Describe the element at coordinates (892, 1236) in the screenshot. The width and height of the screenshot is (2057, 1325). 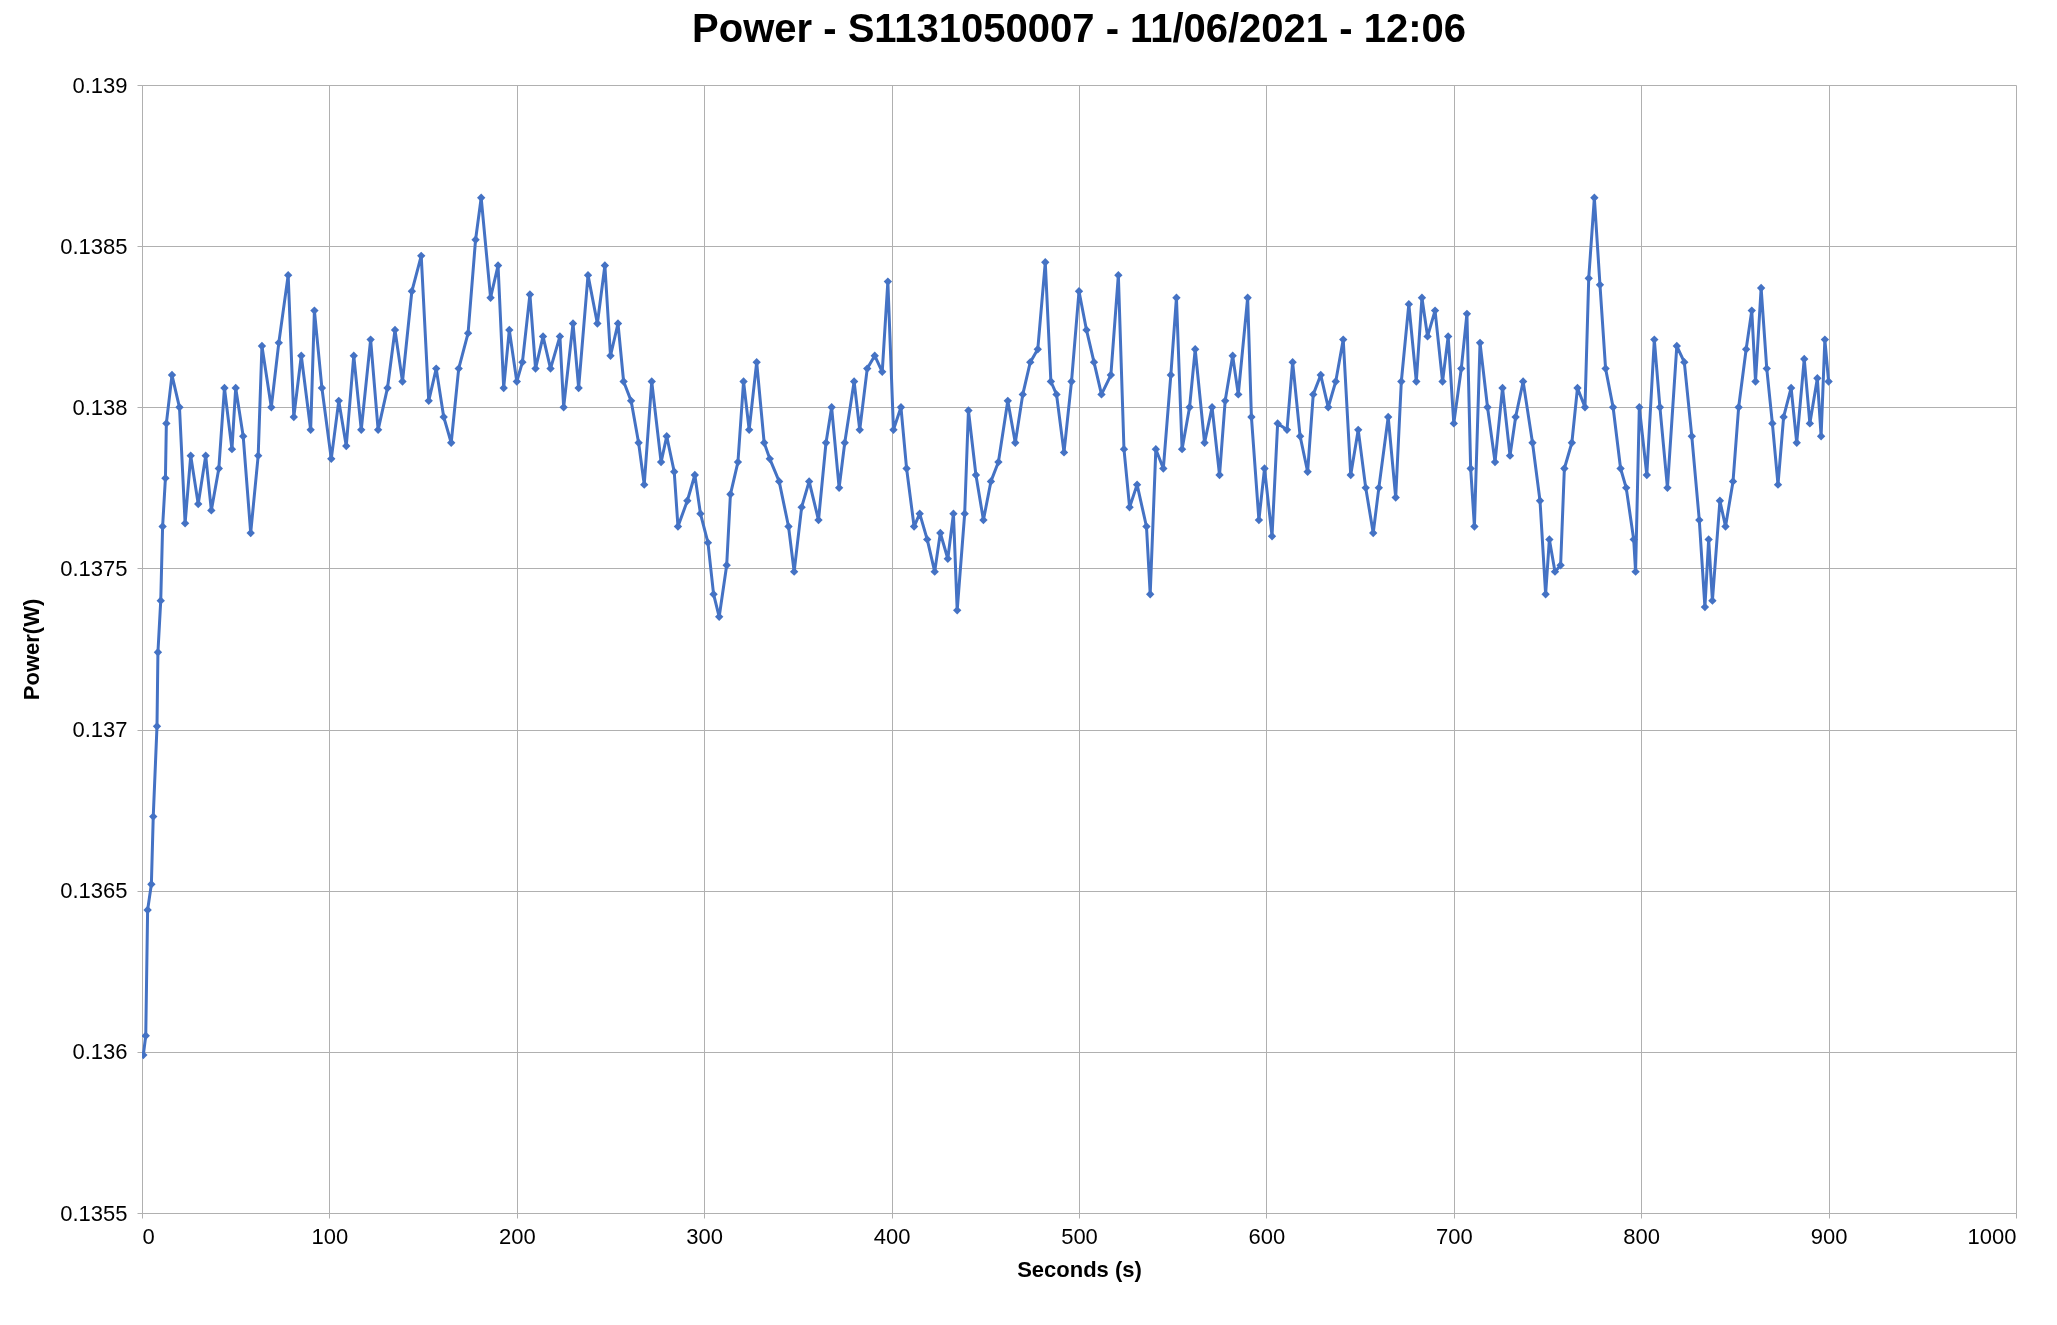
I see `x-tick-label: 400` at that location.